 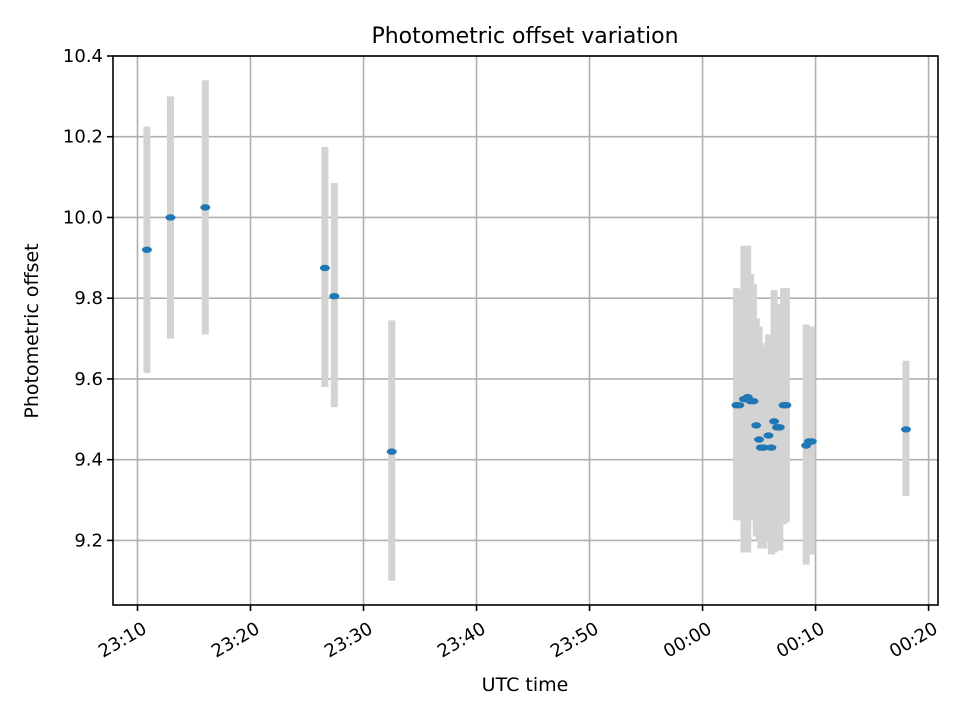 I want to click on y-tick-label: 9.2, so click(x=88, y=540).